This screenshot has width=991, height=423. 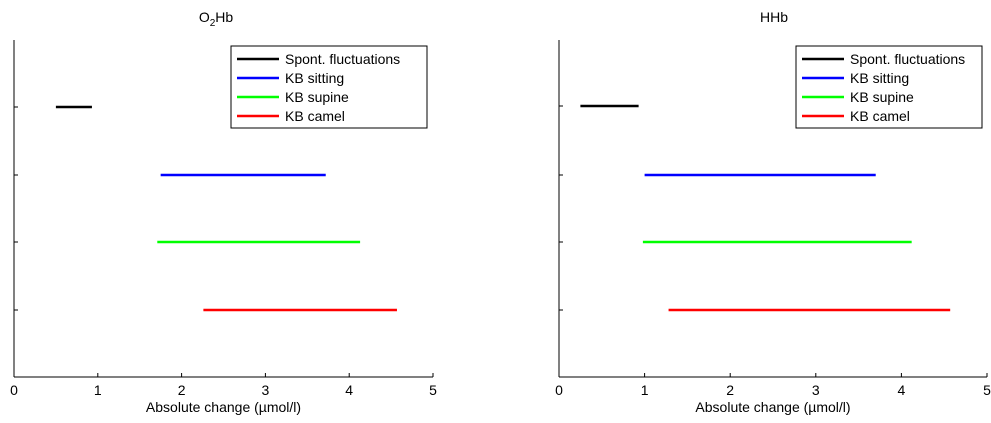 I want to click on chart-title: HHb, so click(x=774, y=17).